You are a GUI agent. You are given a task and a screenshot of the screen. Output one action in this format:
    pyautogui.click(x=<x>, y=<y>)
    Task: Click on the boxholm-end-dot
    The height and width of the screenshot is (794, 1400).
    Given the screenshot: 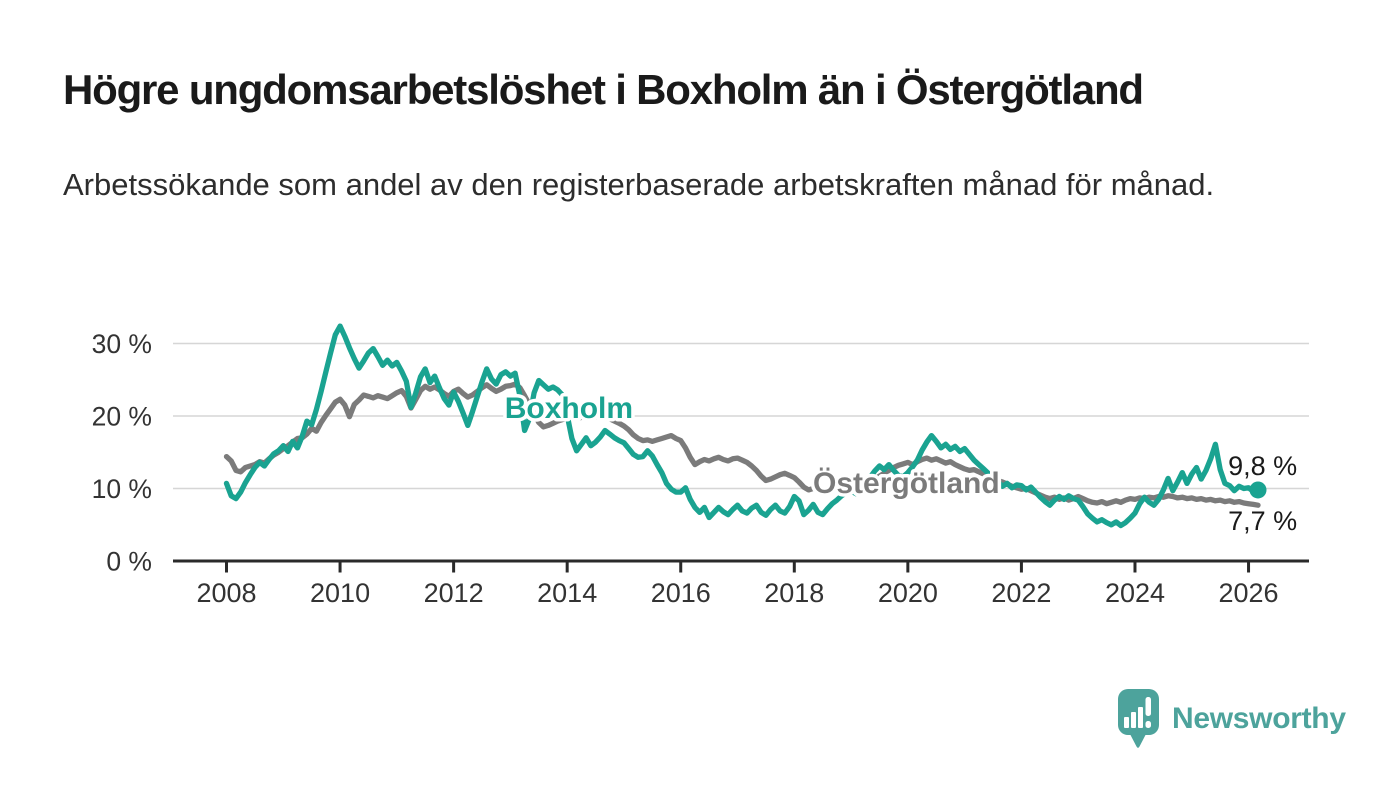 What is the action you would take?
    pyautogui.click(x=1258, y=490)
    